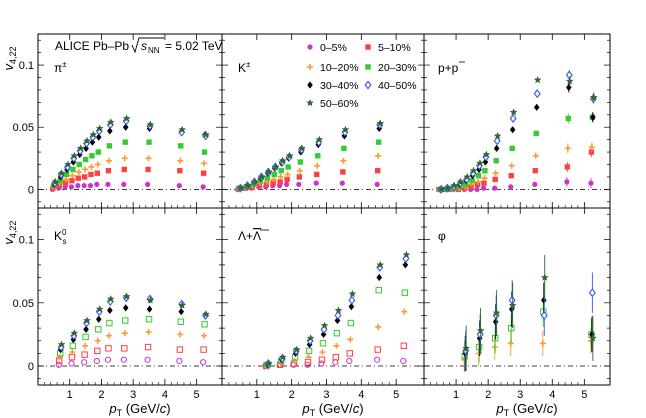 This screenshot has height=418, width=646. What do you see at coordinates (339, 68) in the screenshot?
I see `legend-label: 10–20%` at bounding box center [339, 68].